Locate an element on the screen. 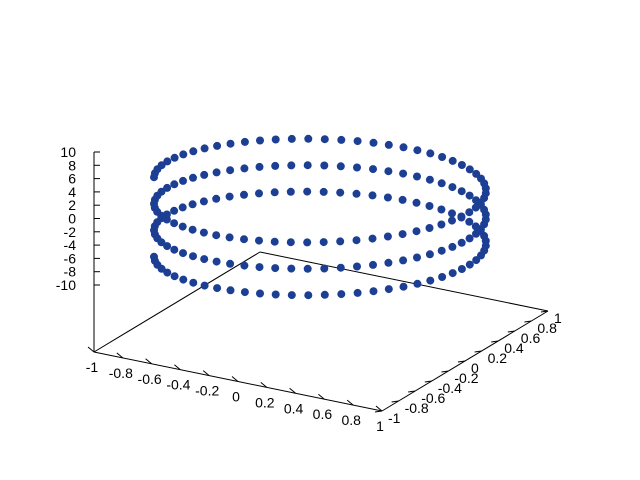  x-tick-label: 0.2 is located at coordinates (265, 402).